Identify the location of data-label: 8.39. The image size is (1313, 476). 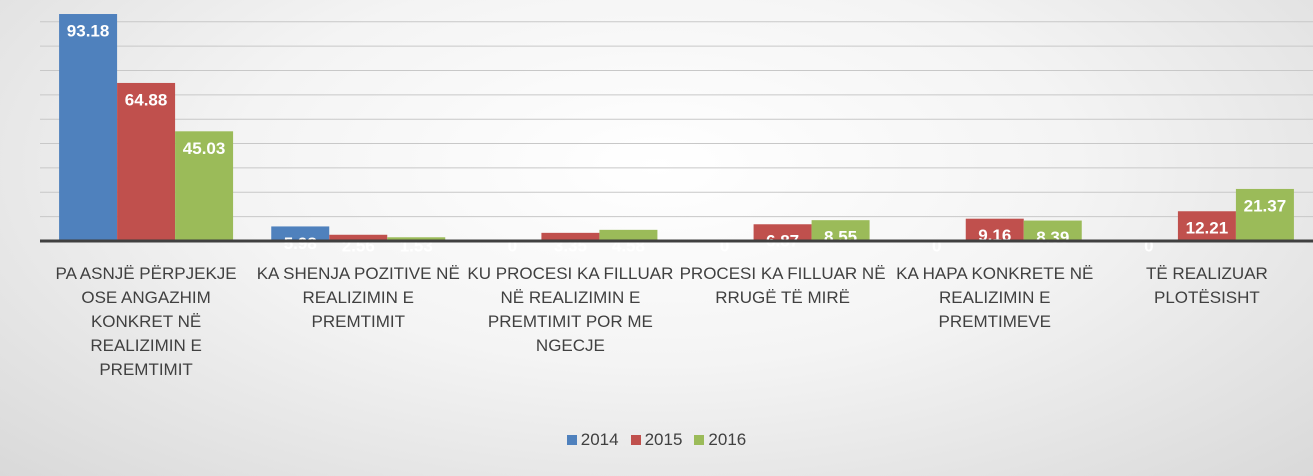
(1052, 237).